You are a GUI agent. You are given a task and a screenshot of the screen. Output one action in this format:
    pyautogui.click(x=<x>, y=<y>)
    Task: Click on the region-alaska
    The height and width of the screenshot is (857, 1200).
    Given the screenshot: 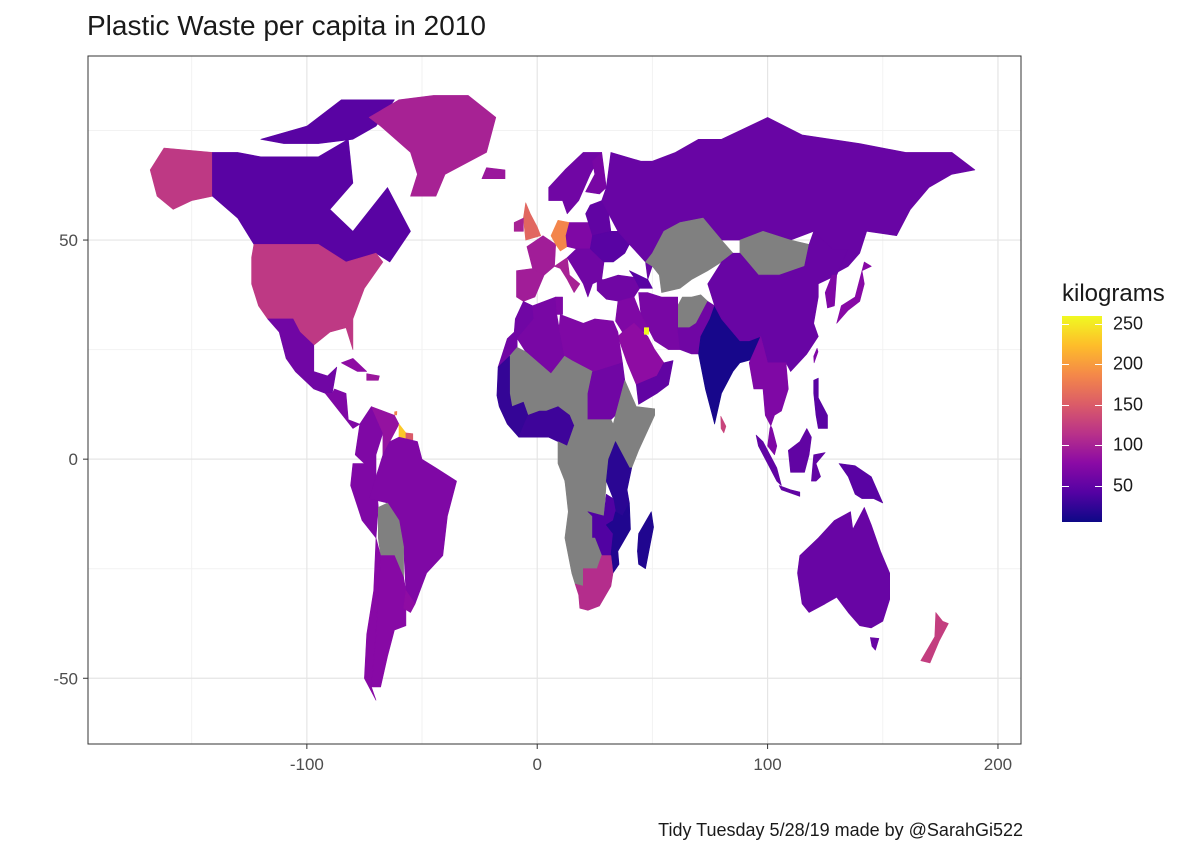 What is the action you would take?
    pyautogui.click(x=181, y=178)
    